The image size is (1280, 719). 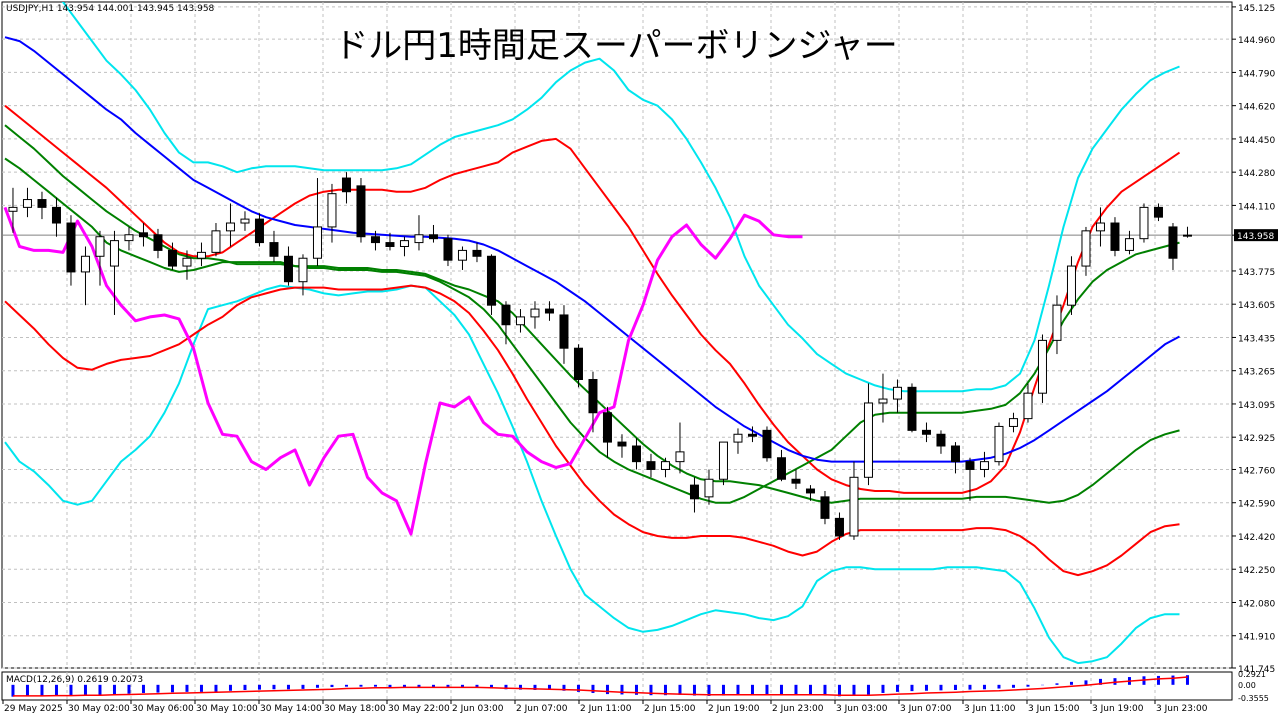 I want to click on y-tick-label: 142.420, so click(x=1256, y=538).